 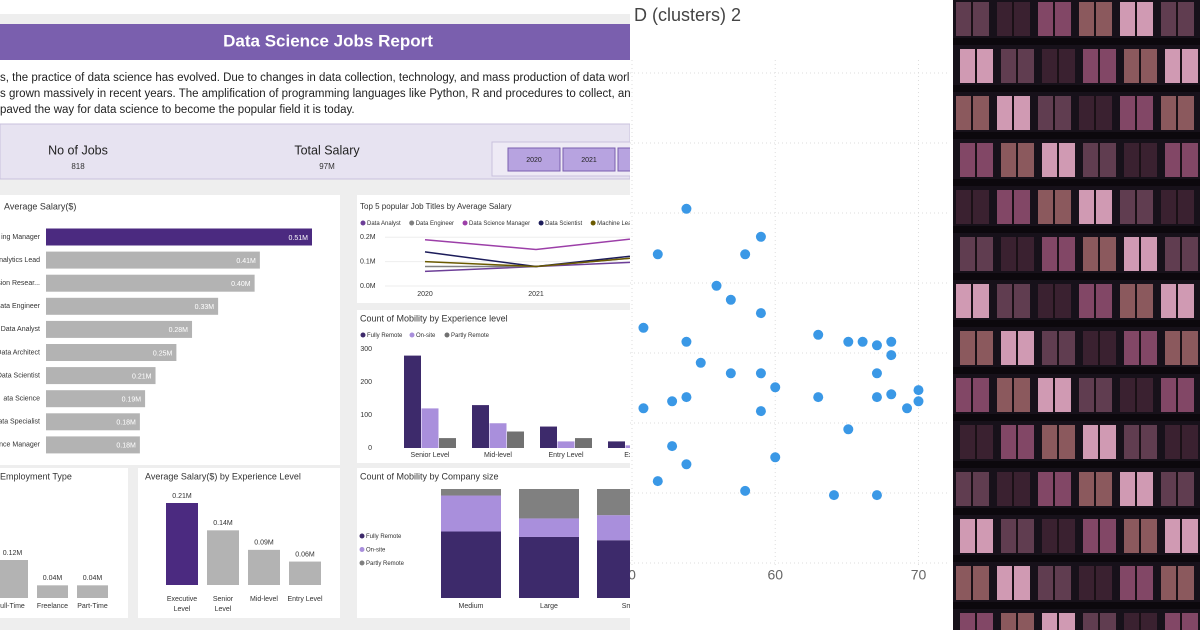 What do you see at coordinates (223, 523) in the screenshot?
I see `bar-value-label: 0.14M` at bounding box center [223, 523].